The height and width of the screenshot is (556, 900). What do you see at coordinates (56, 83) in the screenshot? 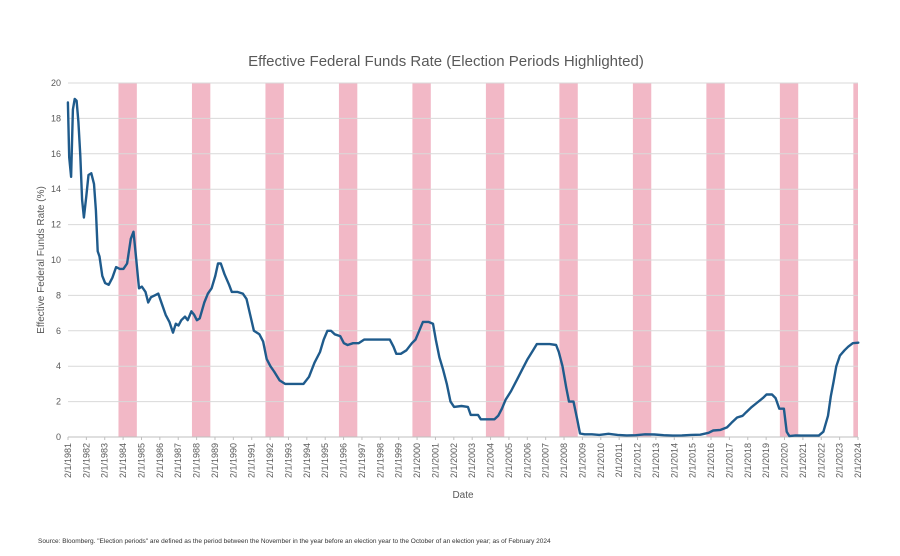
I see `y-tick-label: 20` at bounding box center [56, 83].